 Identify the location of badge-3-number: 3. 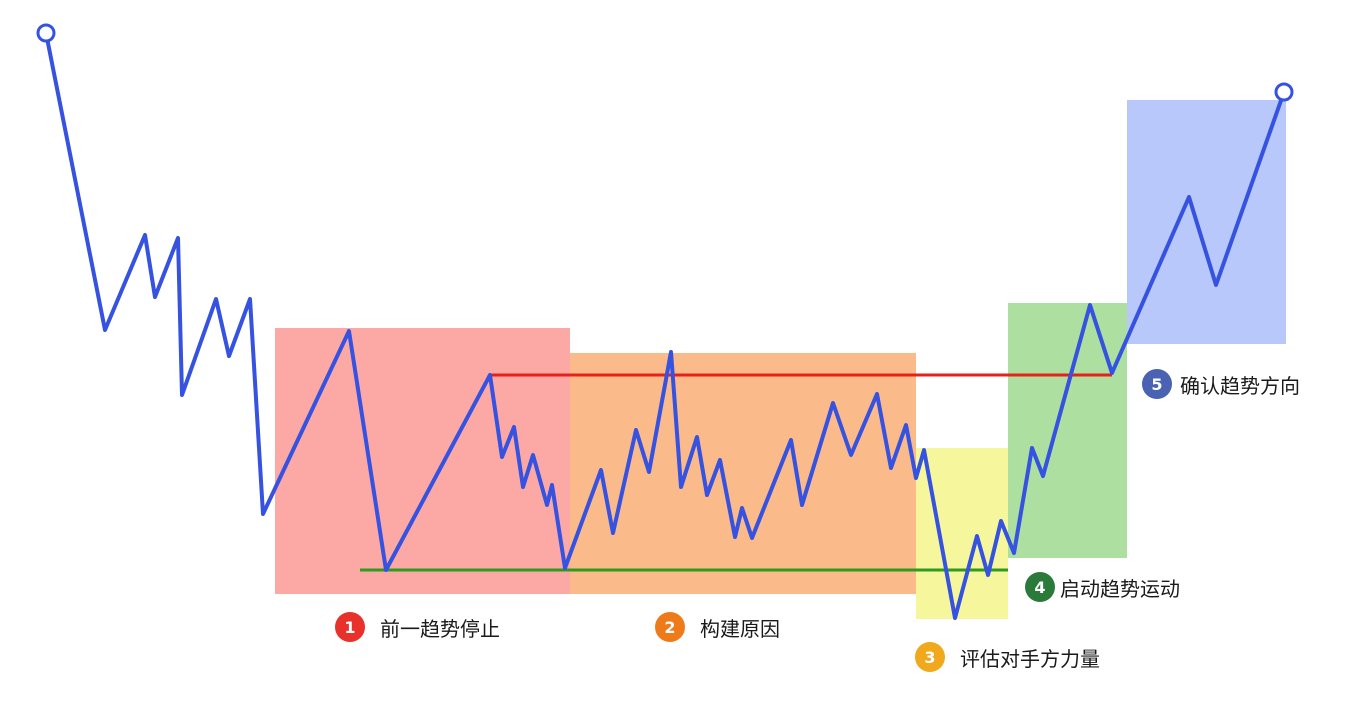
(929, 657).